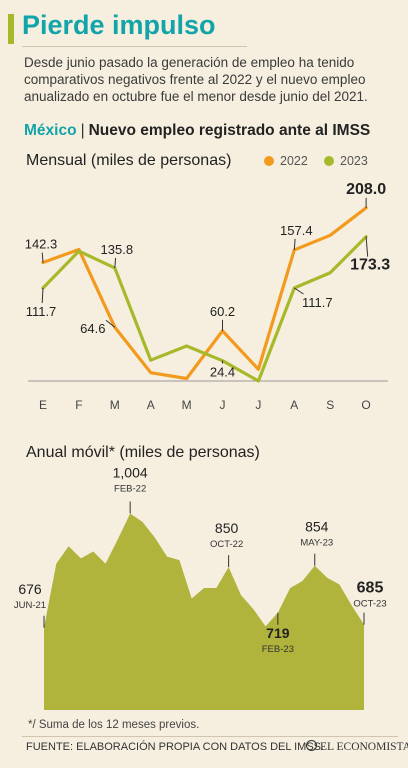 The height and width of the screenshot is (768, 408). What do you see at coordinates (316, 543) in the screenshot?
I see `annual-date-label-22: MAY-23` at bounding box center [316, 543].